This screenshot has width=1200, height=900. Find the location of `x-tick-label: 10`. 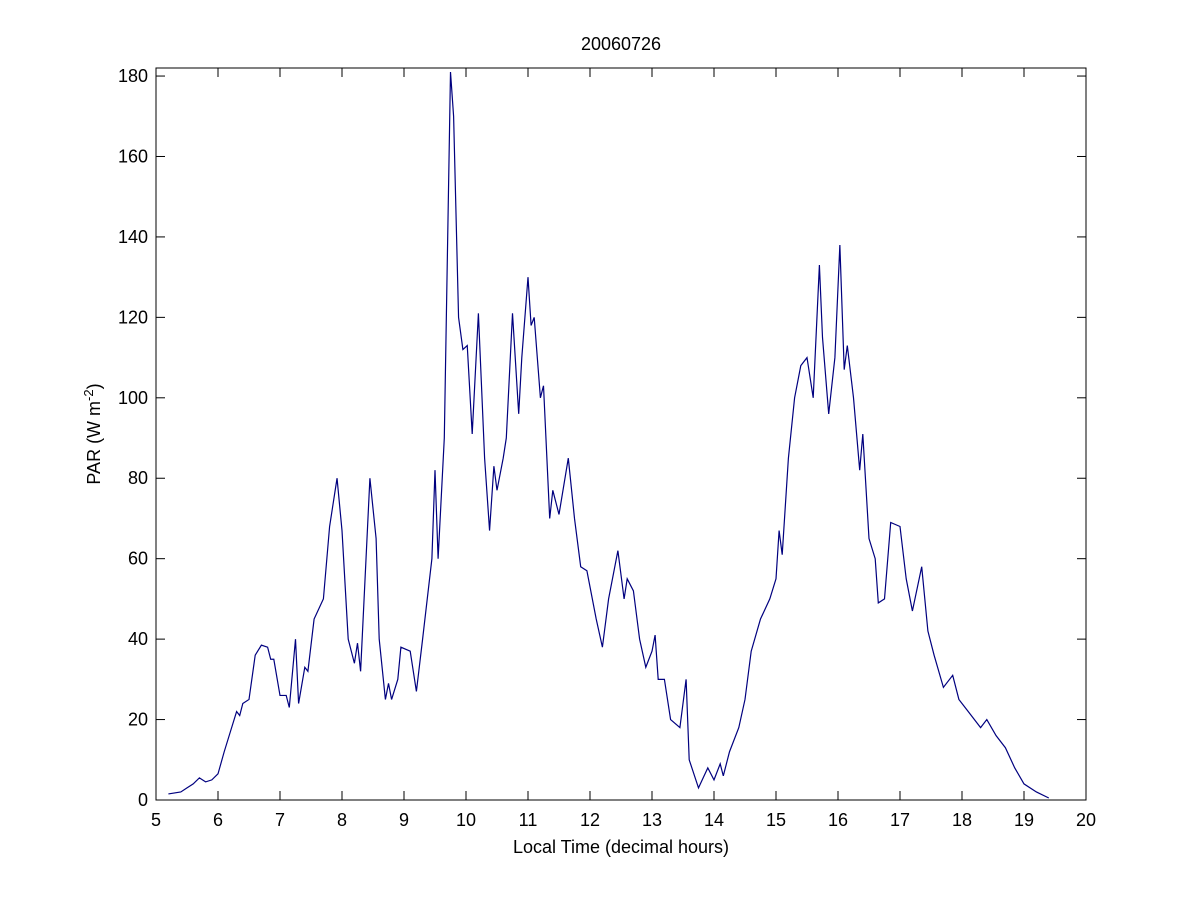

x-tick-label: 10 is located at coordinates (466, 820).